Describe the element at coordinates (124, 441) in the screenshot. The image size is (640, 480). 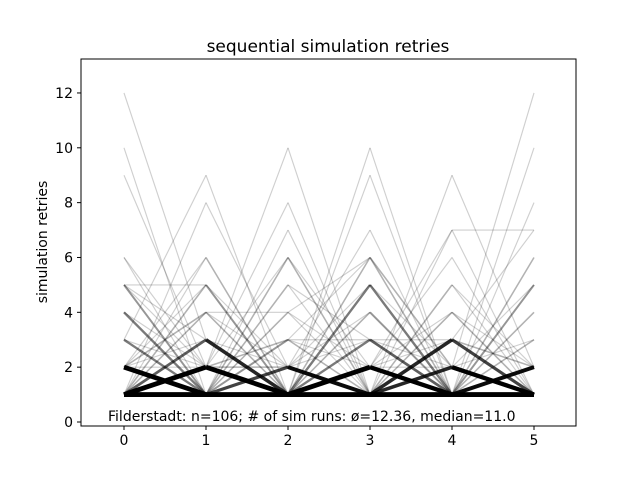
I see `x-tick-label: 0` at that location.